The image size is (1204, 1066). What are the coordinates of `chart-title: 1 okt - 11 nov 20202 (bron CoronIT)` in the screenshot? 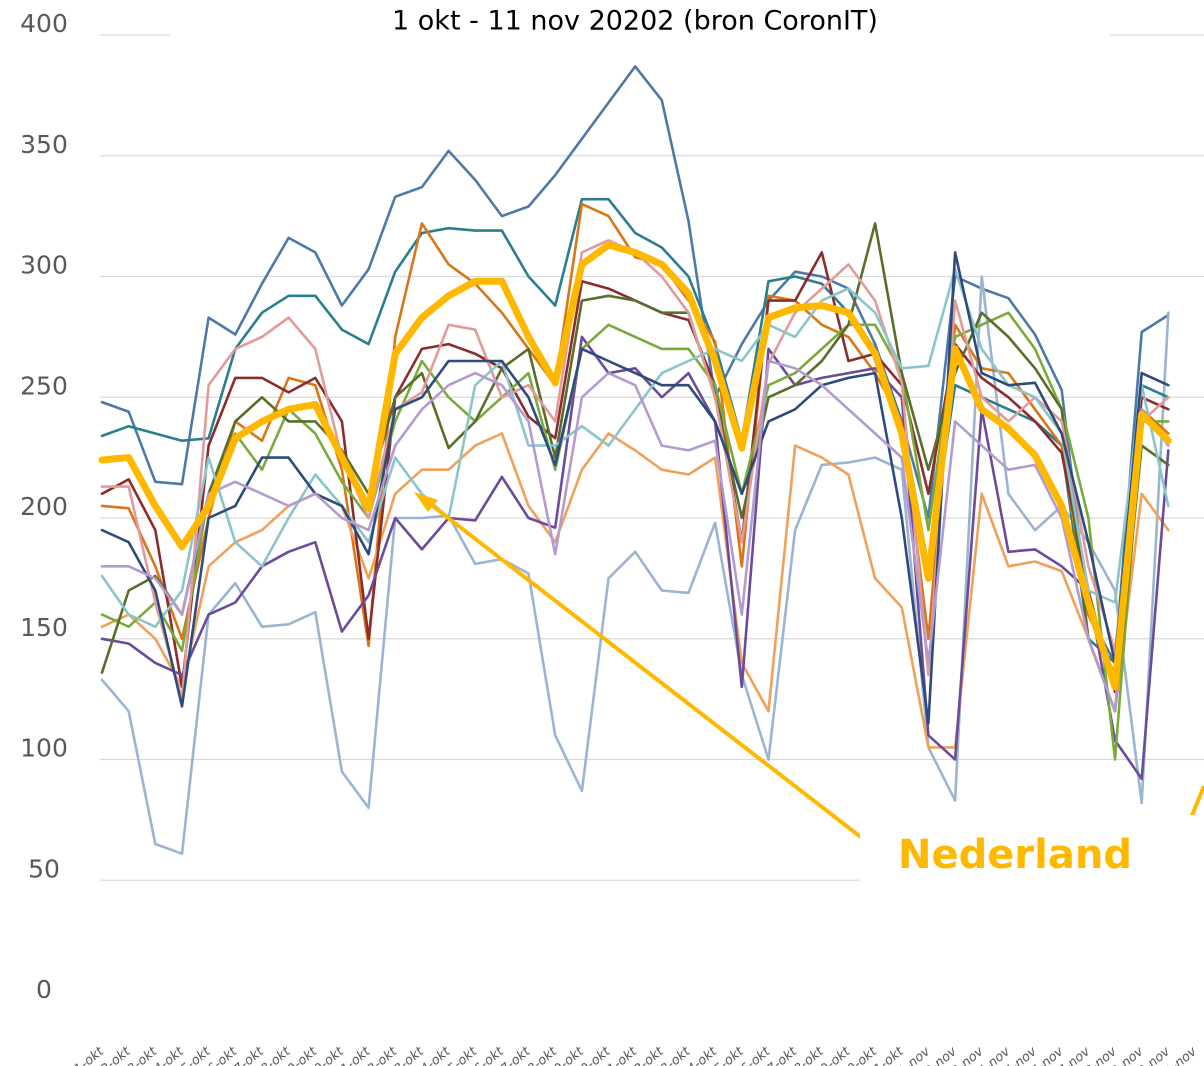 It's located at (635, 21).